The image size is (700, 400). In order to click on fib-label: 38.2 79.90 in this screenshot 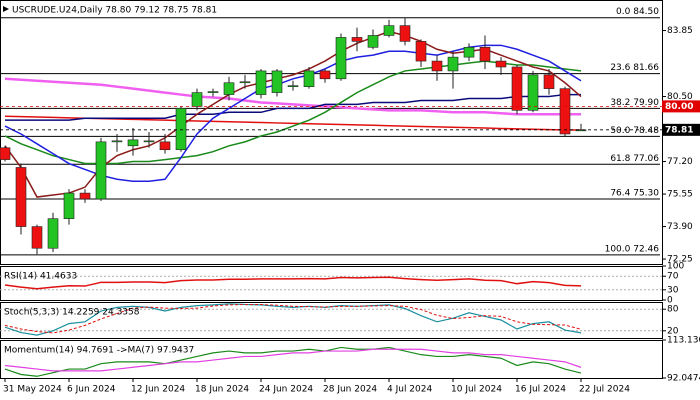, I will do `click(634, 103)`.